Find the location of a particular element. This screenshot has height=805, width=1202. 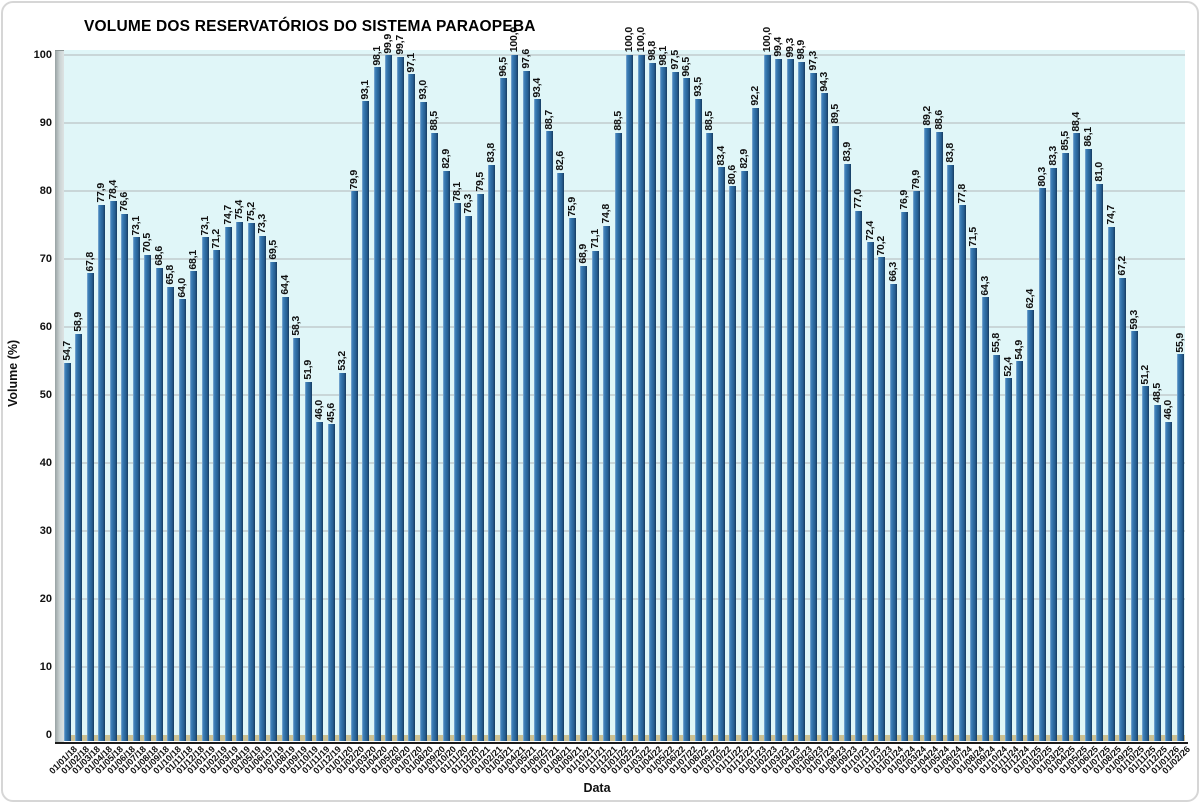

bar-data-label: 51,2 is located at coordinates (1145, 374).